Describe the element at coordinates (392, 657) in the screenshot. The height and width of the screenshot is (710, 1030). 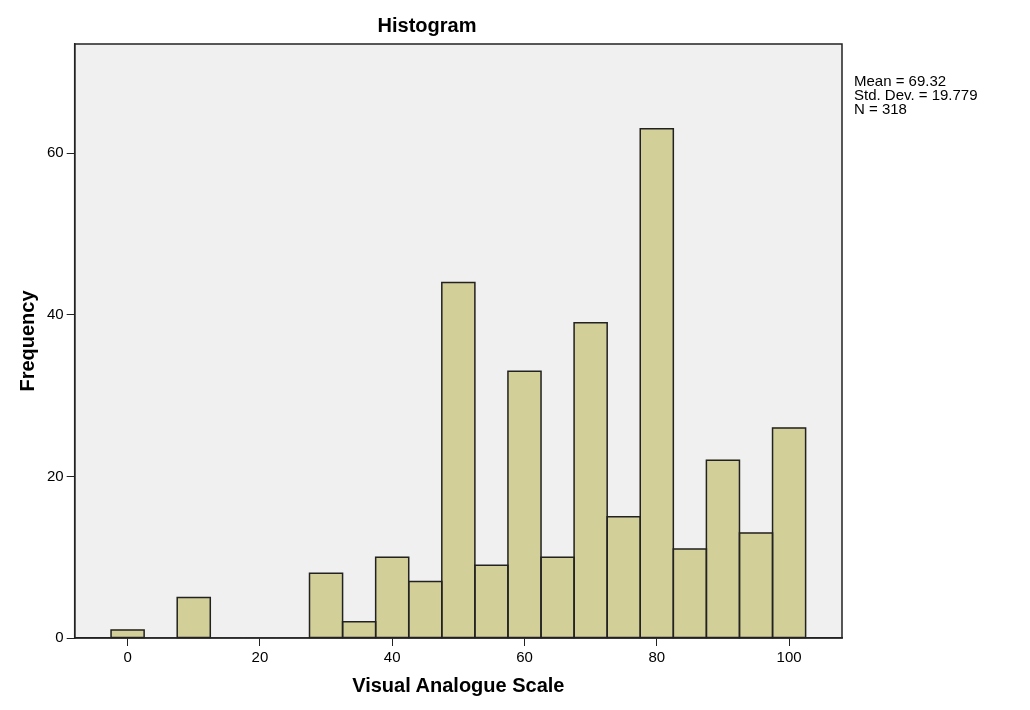
I see `x-tick-label: 40` at that location.